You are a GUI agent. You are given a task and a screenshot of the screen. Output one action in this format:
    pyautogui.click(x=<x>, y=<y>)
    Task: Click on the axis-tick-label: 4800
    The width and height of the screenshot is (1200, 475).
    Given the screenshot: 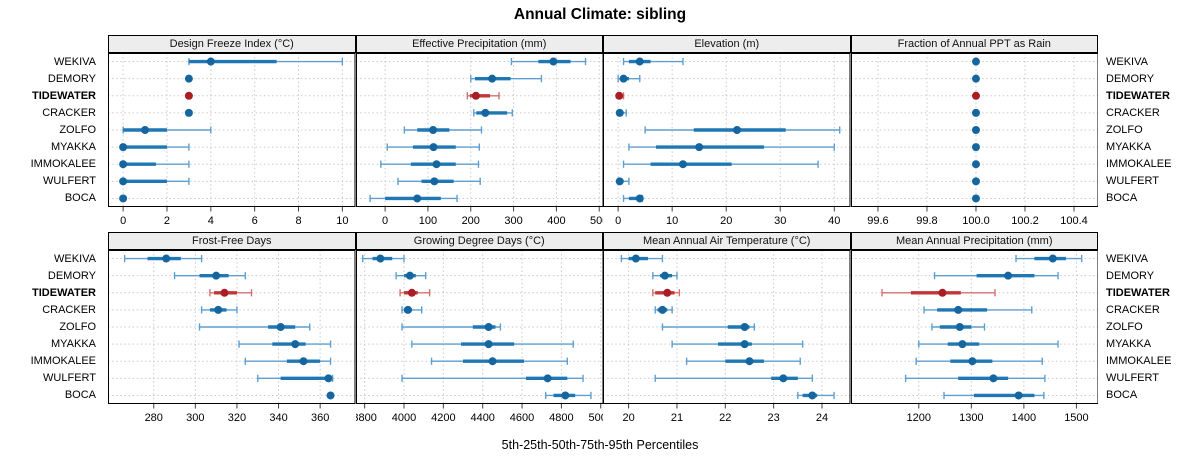 What is the action you would take?
    pyautogui.click(x=561, y=418)
    